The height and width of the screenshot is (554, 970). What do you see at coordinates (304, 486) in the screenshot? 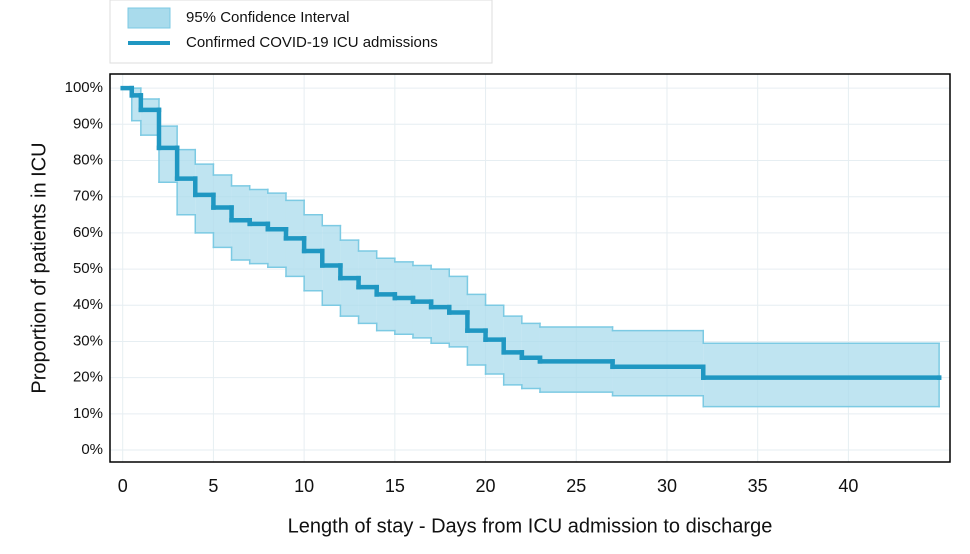
I see `x-tick-label: 10` at bounding box center [304, 486].